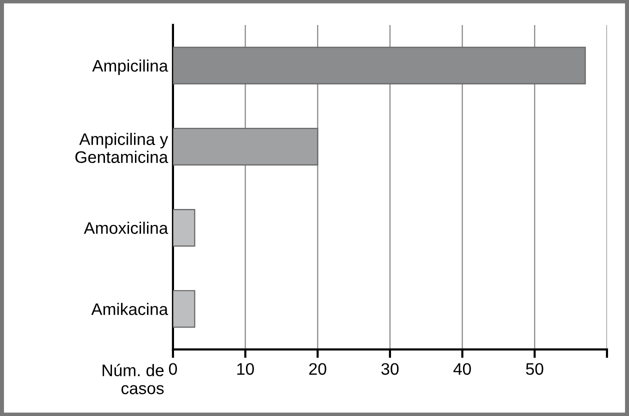 The image size is (629, 416). Describe the element at coordinates (130, 67) in the screenshot. I see `y-tick-label: Ampicilina` at that location.